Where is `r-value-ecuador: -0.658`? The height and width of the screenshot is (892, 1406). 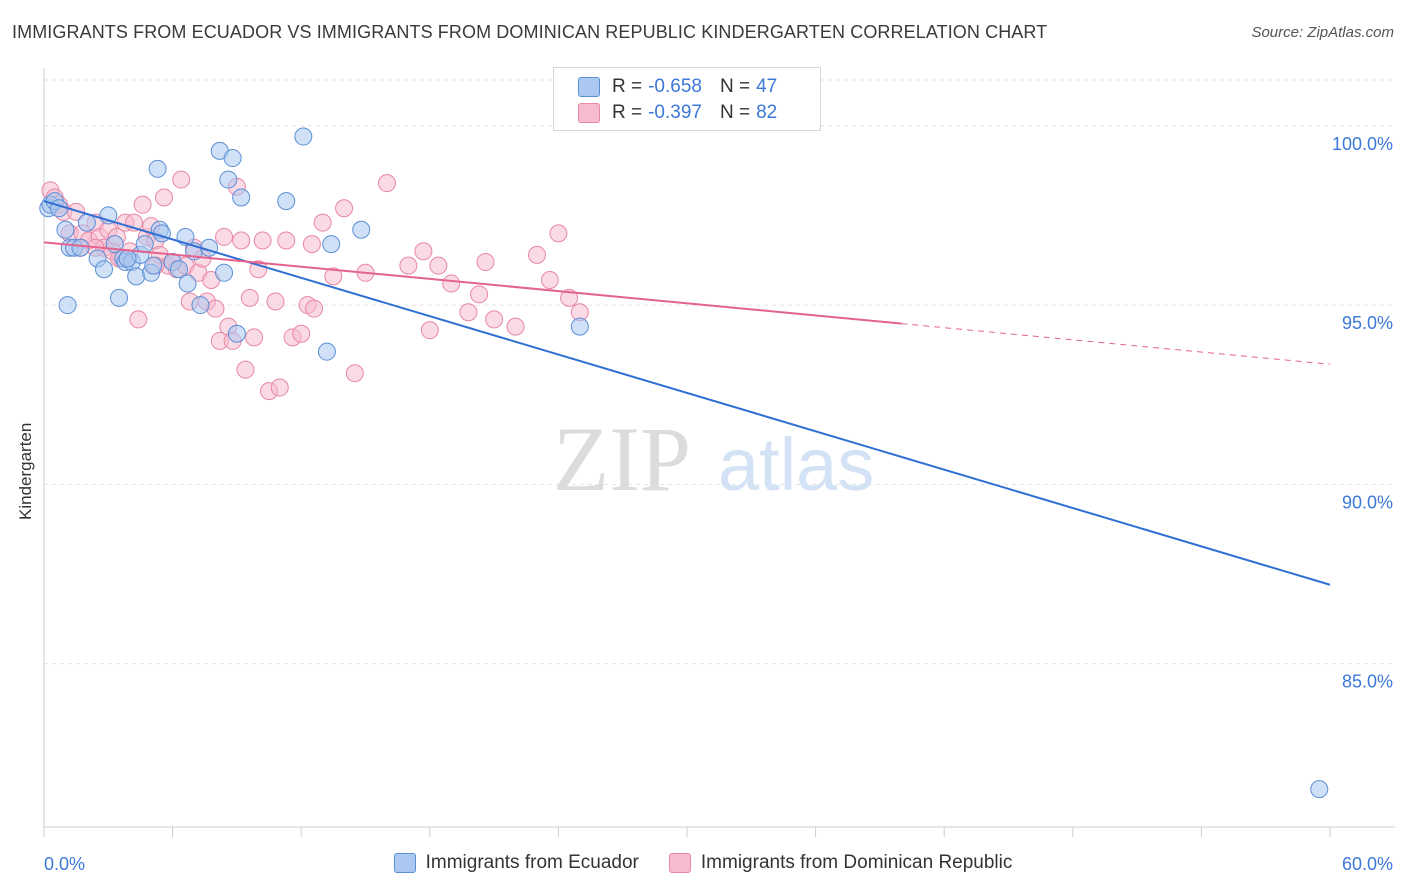
r-value-ecuador: -0.658 is located at coordinates (675, 86).